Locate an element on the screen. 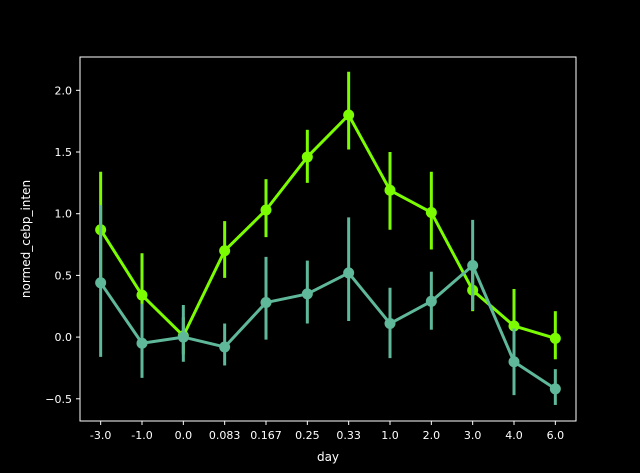 This screenshot has width=640, height=473. y-axis-label: normed_cebp_inten is located at coordinates (26, 239).